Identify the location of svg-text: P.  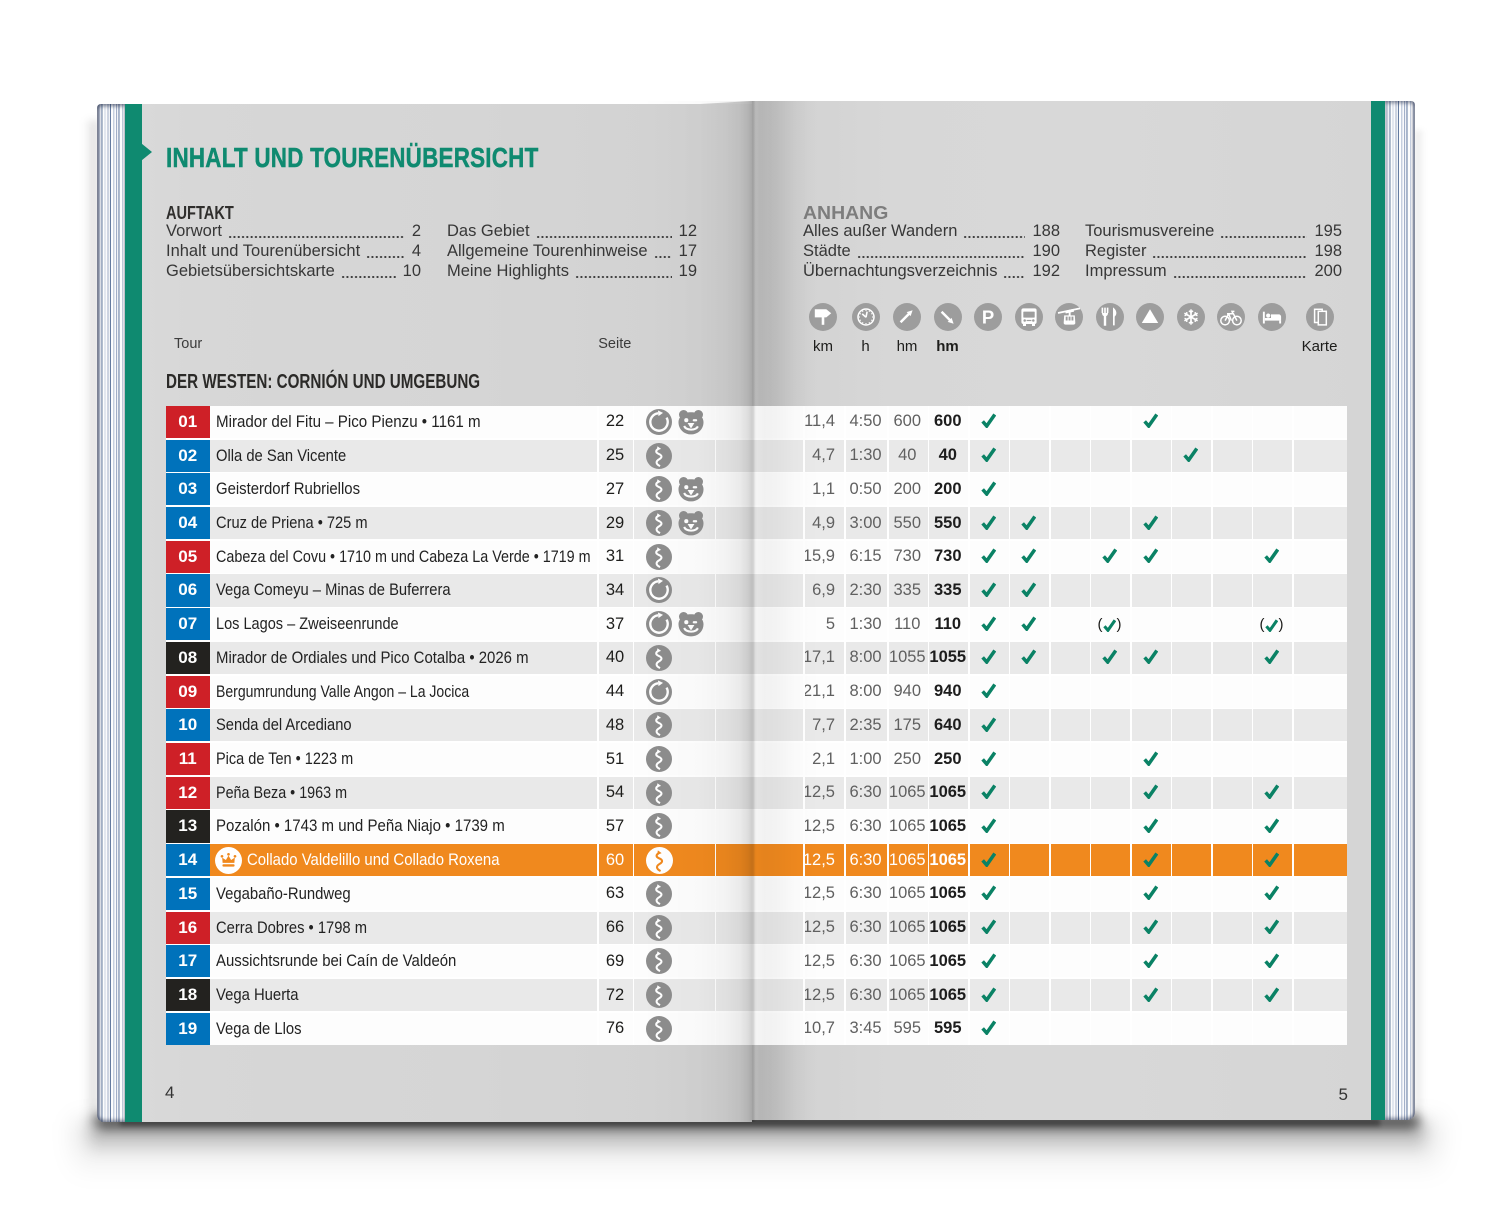
(988, 316).